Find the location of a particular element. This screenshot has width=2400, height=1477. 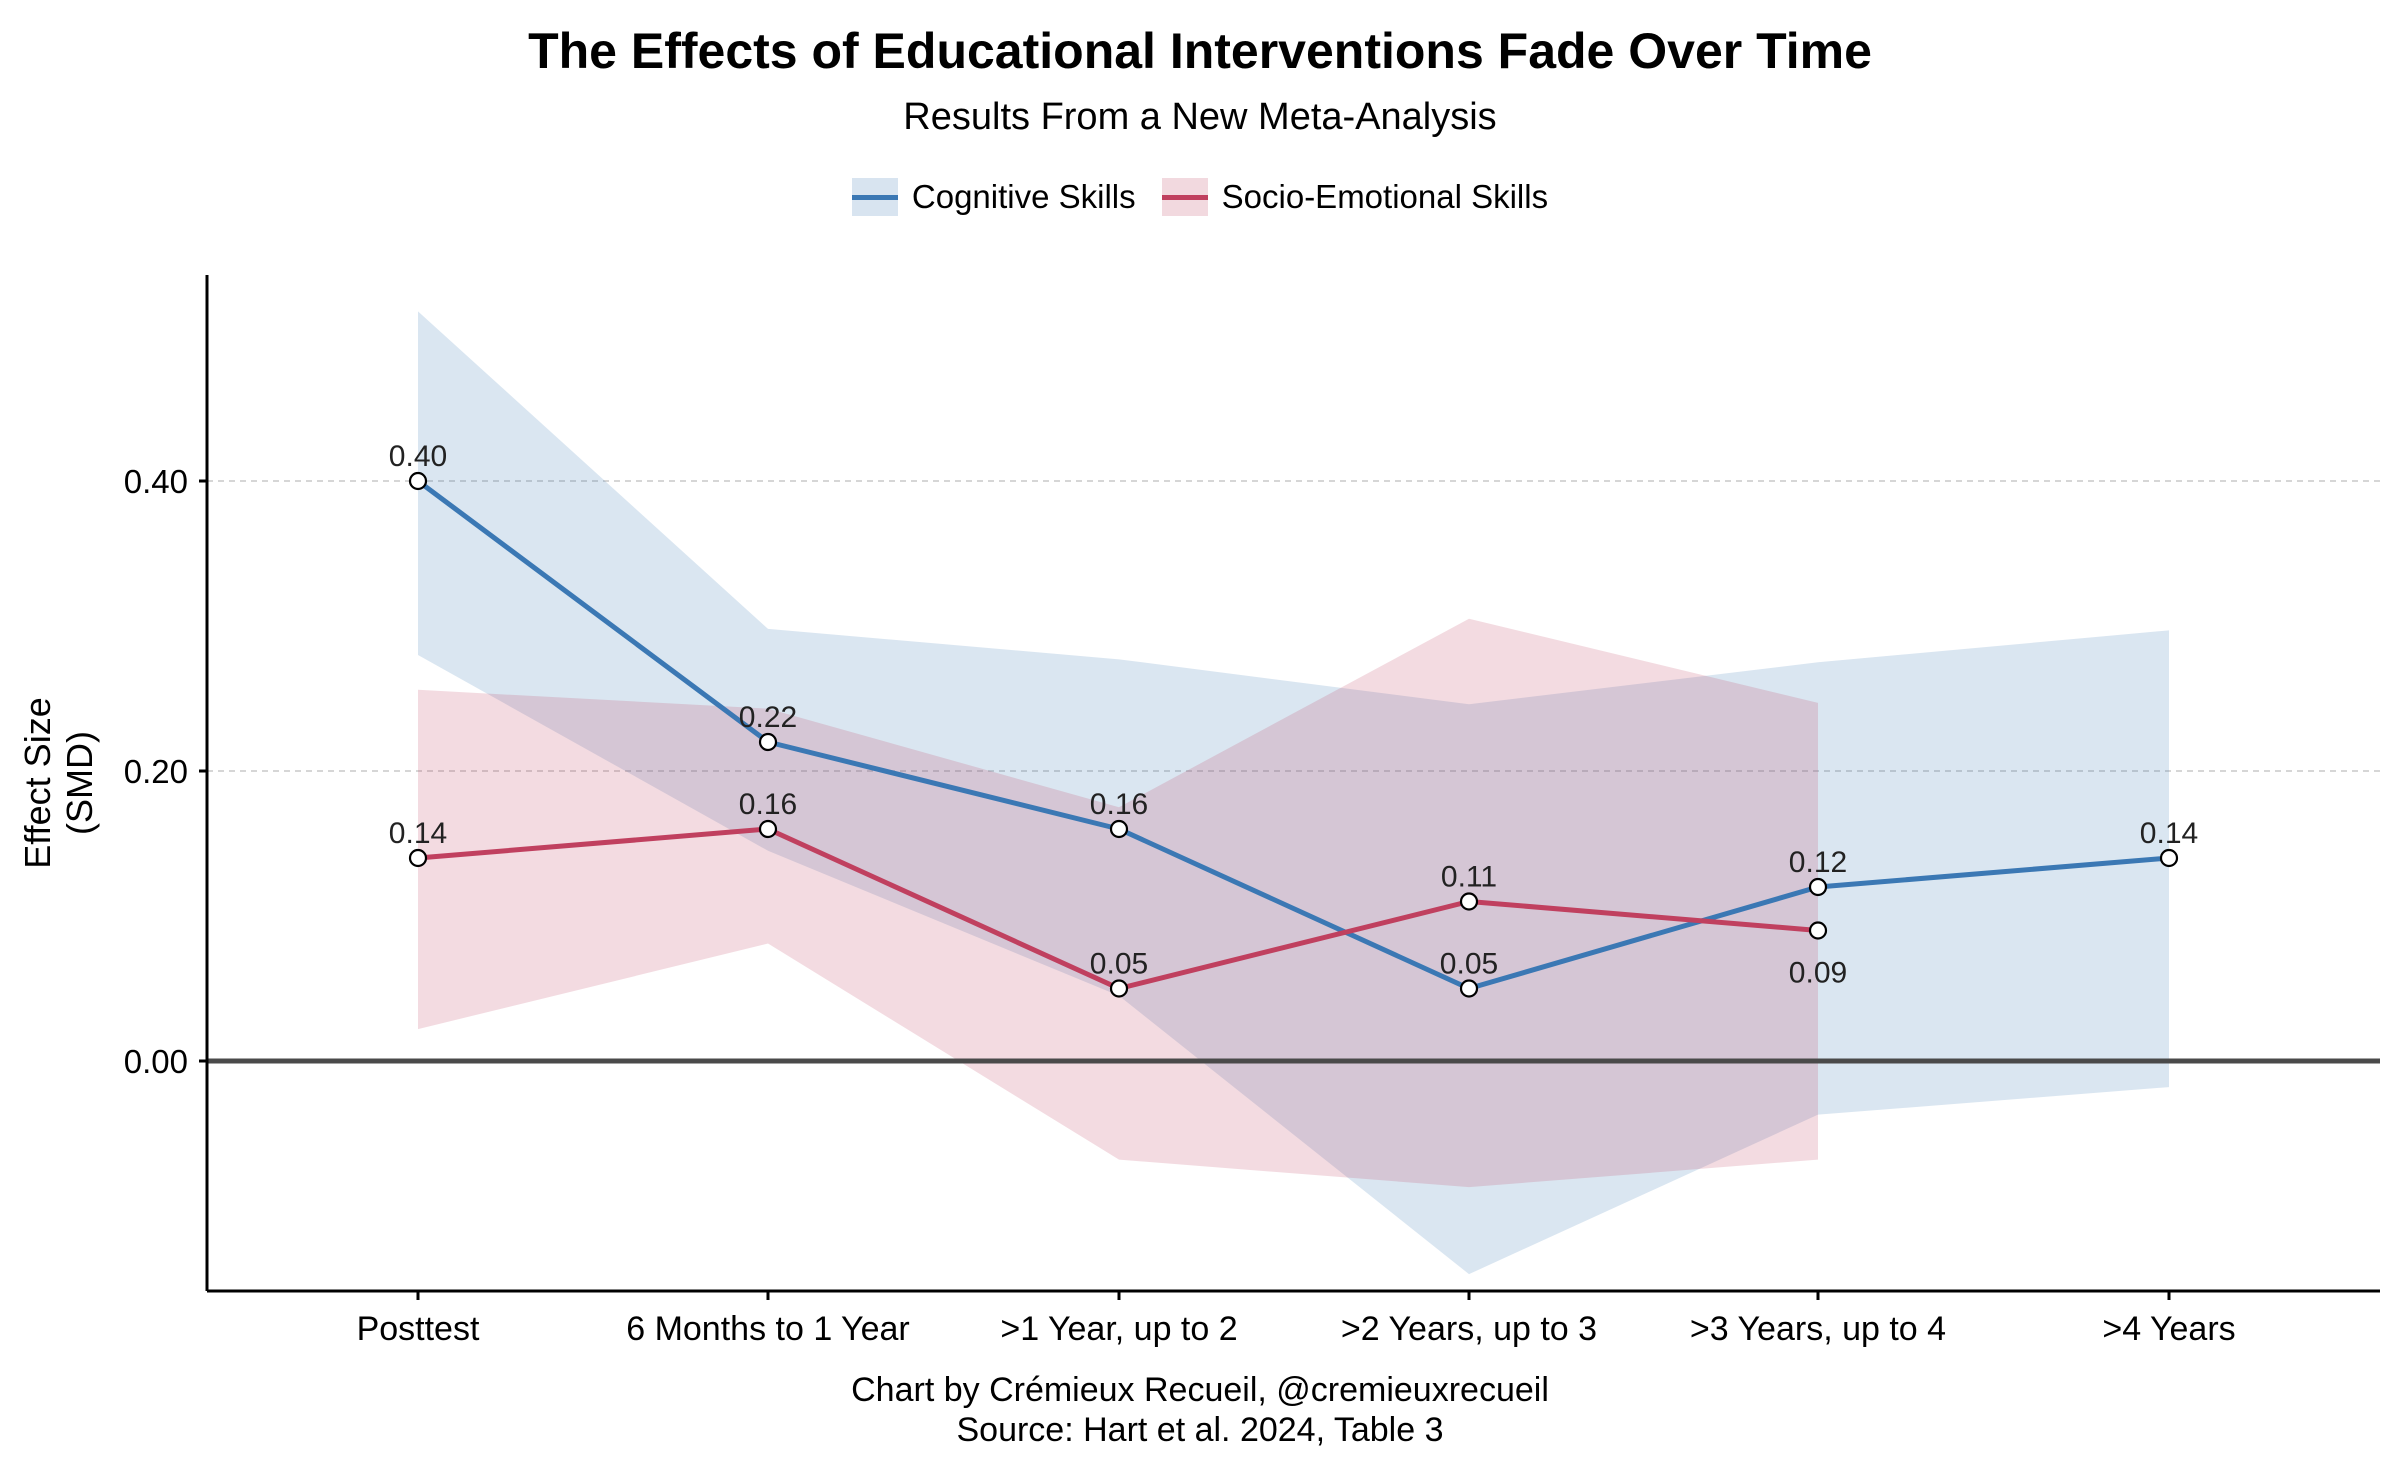

chart-subtitle: Results From a New Meta-Analysis is located at coordinates (1200, 117).